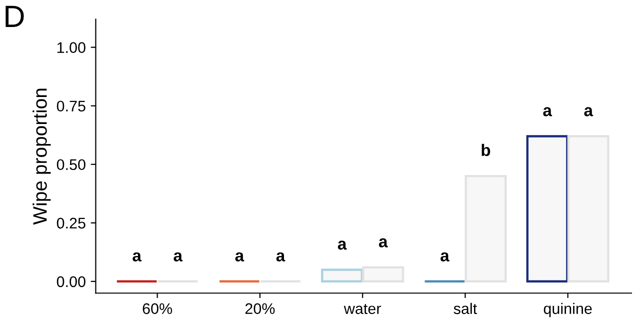 The height and width of the screenshot is (320, 634). What do you see at coordinates (41, 156) in the screenshot?
I see `y-axis-title: Wipe proportion` at bounding box center [41, 156].